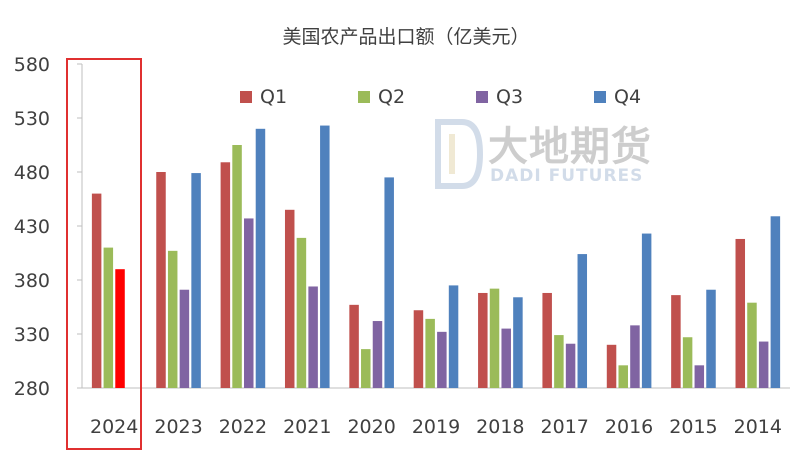  Describe the element at coordinates (611, 366) in the screenshot. I see `bar-2016-q1` at that location.